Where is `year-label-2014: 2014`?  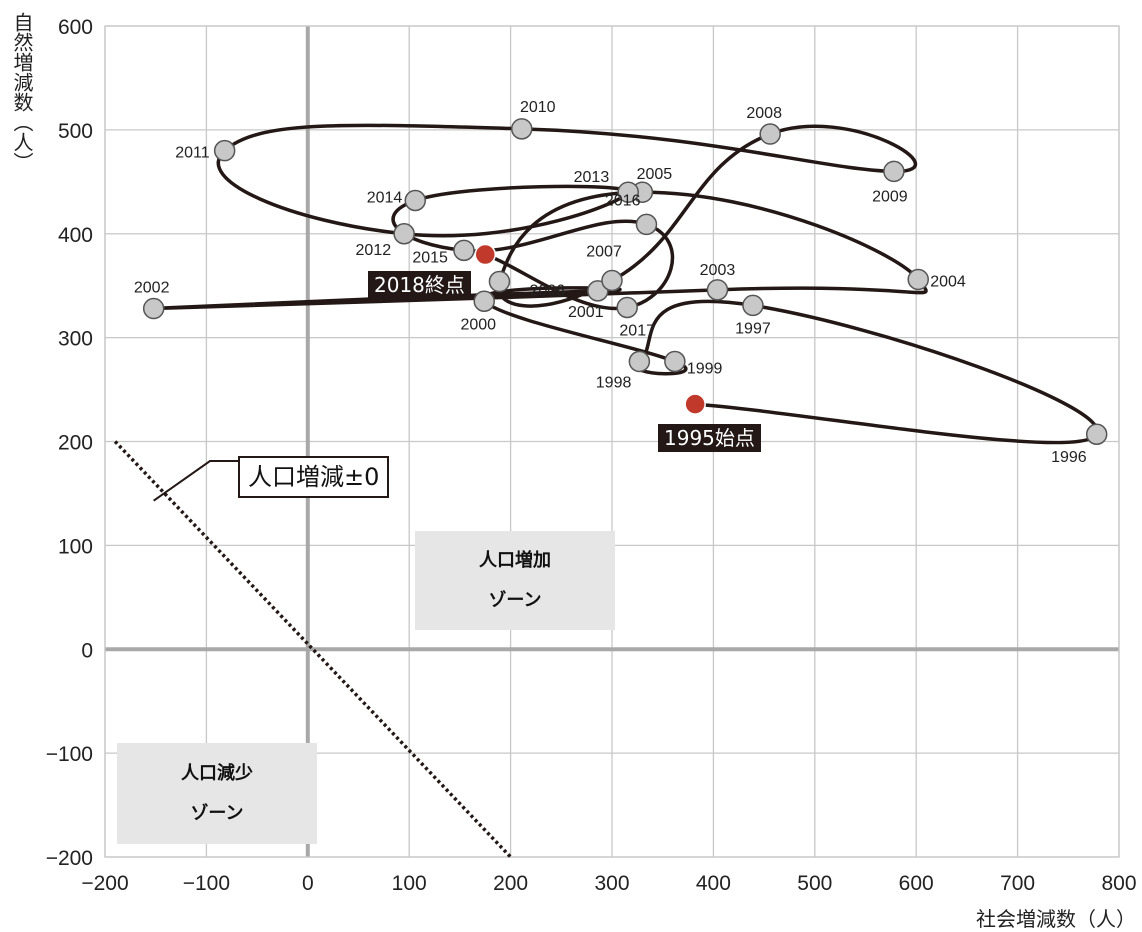 year-label-2014: 2014 is located at coordinates (385, 198).